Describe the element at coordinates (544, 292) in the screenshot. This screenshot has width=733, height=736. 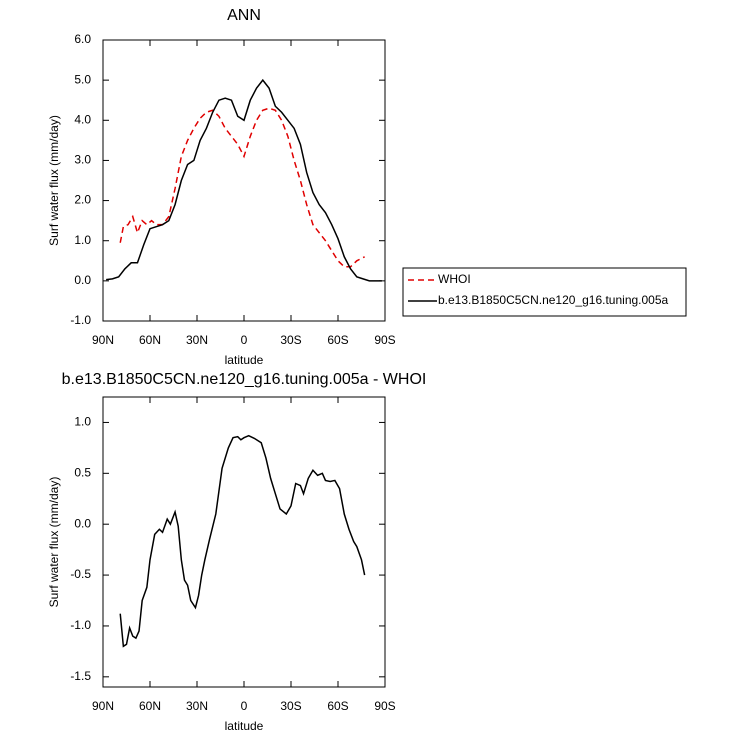
I see `legend-frame` at that location.